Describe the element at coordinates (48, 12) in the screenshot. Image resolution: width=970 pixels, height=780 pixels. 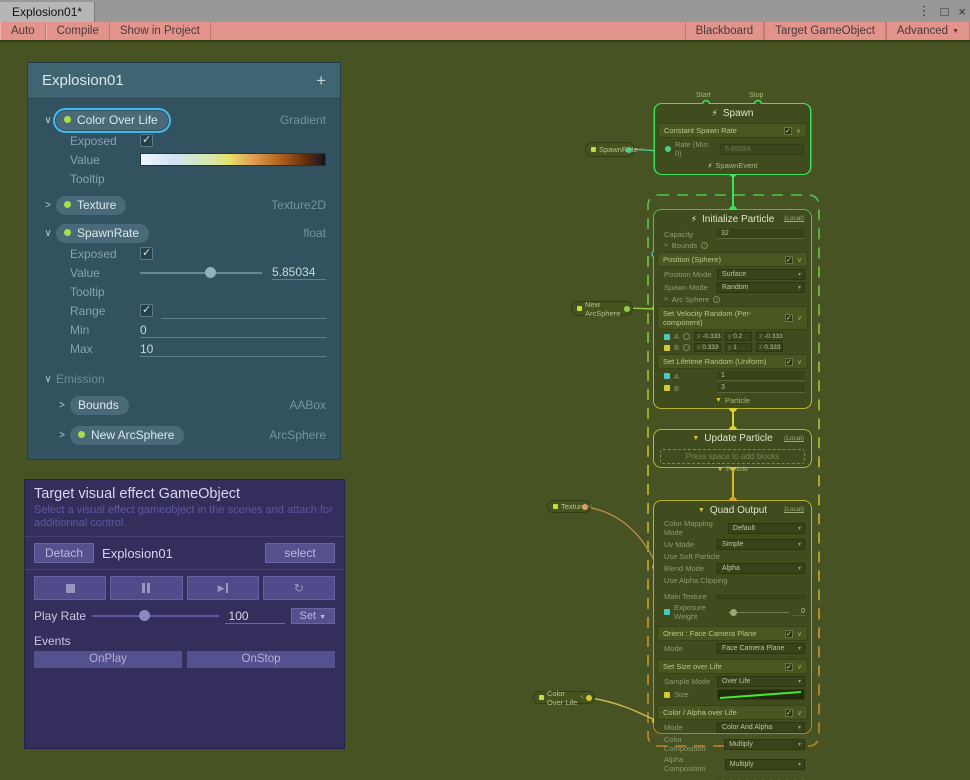
I see `tab-explosion01: Explosion01*` at that location.